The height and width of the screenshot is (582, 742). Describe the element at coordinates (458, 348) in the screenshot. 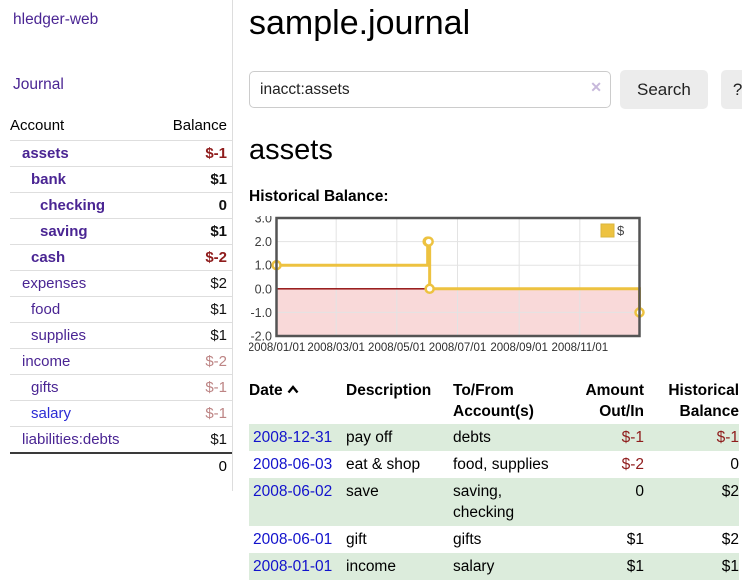

I see `svg-text: 2008/07/01` at that location.